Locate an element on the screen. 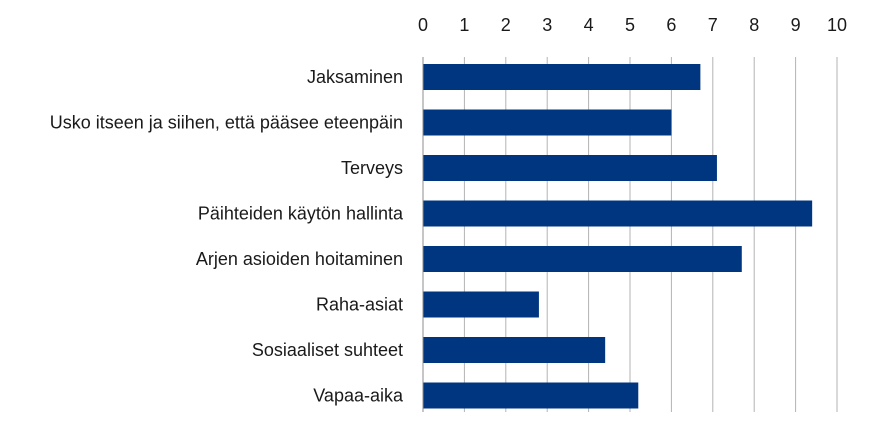 This screenshot has width=869, height=436. x-tick-label-5: 5 is located at coordinates (630, 25).